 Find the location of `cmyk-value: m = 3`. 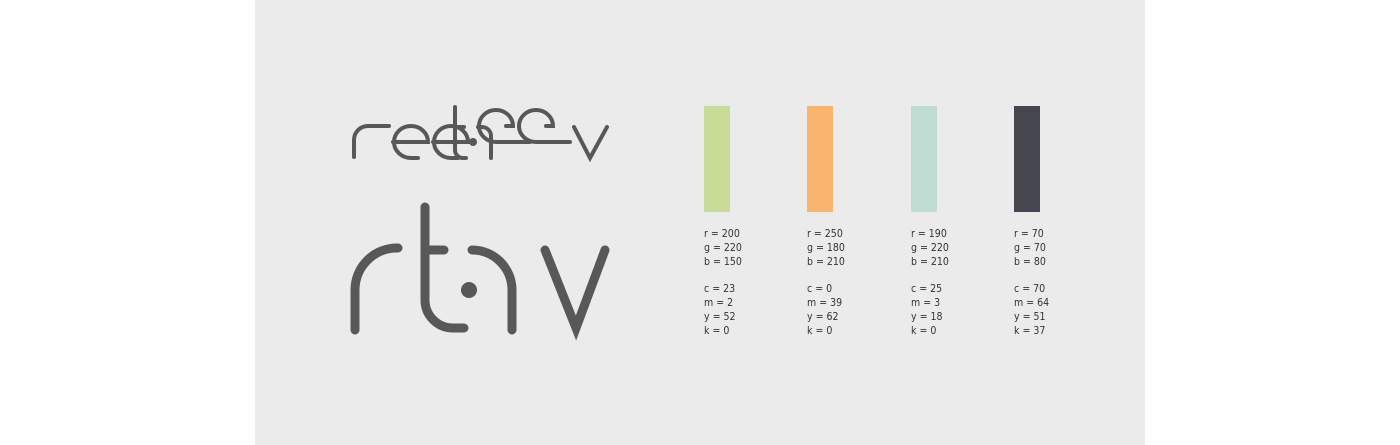

cmyk-value: m = 3 is located at coordinates (926, 303).